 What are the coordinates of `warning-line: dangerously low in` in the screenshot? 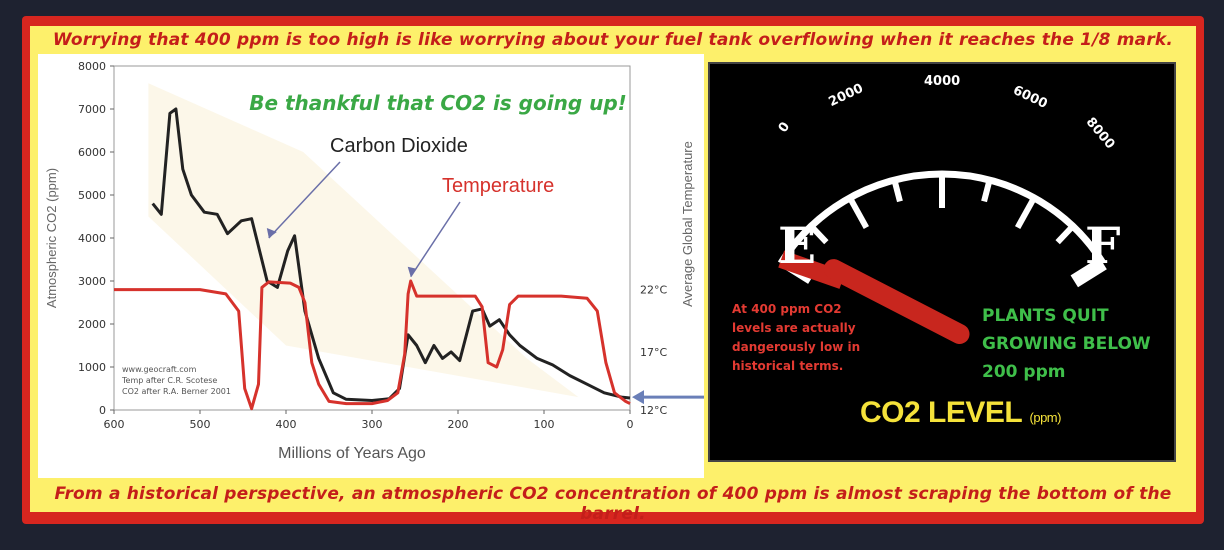 It's located at (796, 347).